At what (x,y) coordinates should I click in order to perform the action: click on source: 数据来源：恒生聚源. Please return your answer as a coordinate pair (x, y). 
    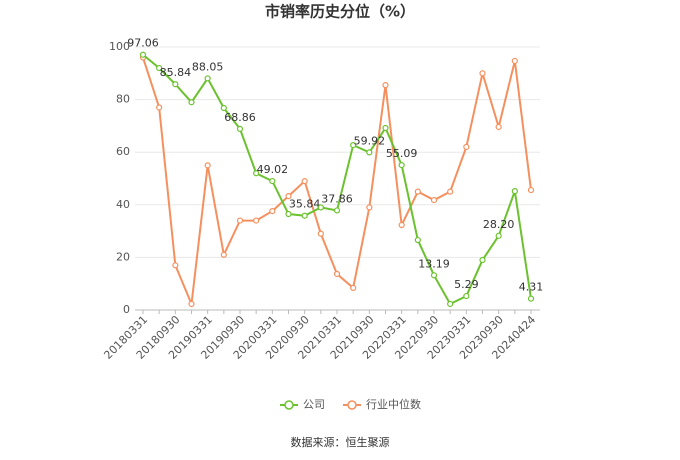
    Looking at the image, I should click on (340, 442).